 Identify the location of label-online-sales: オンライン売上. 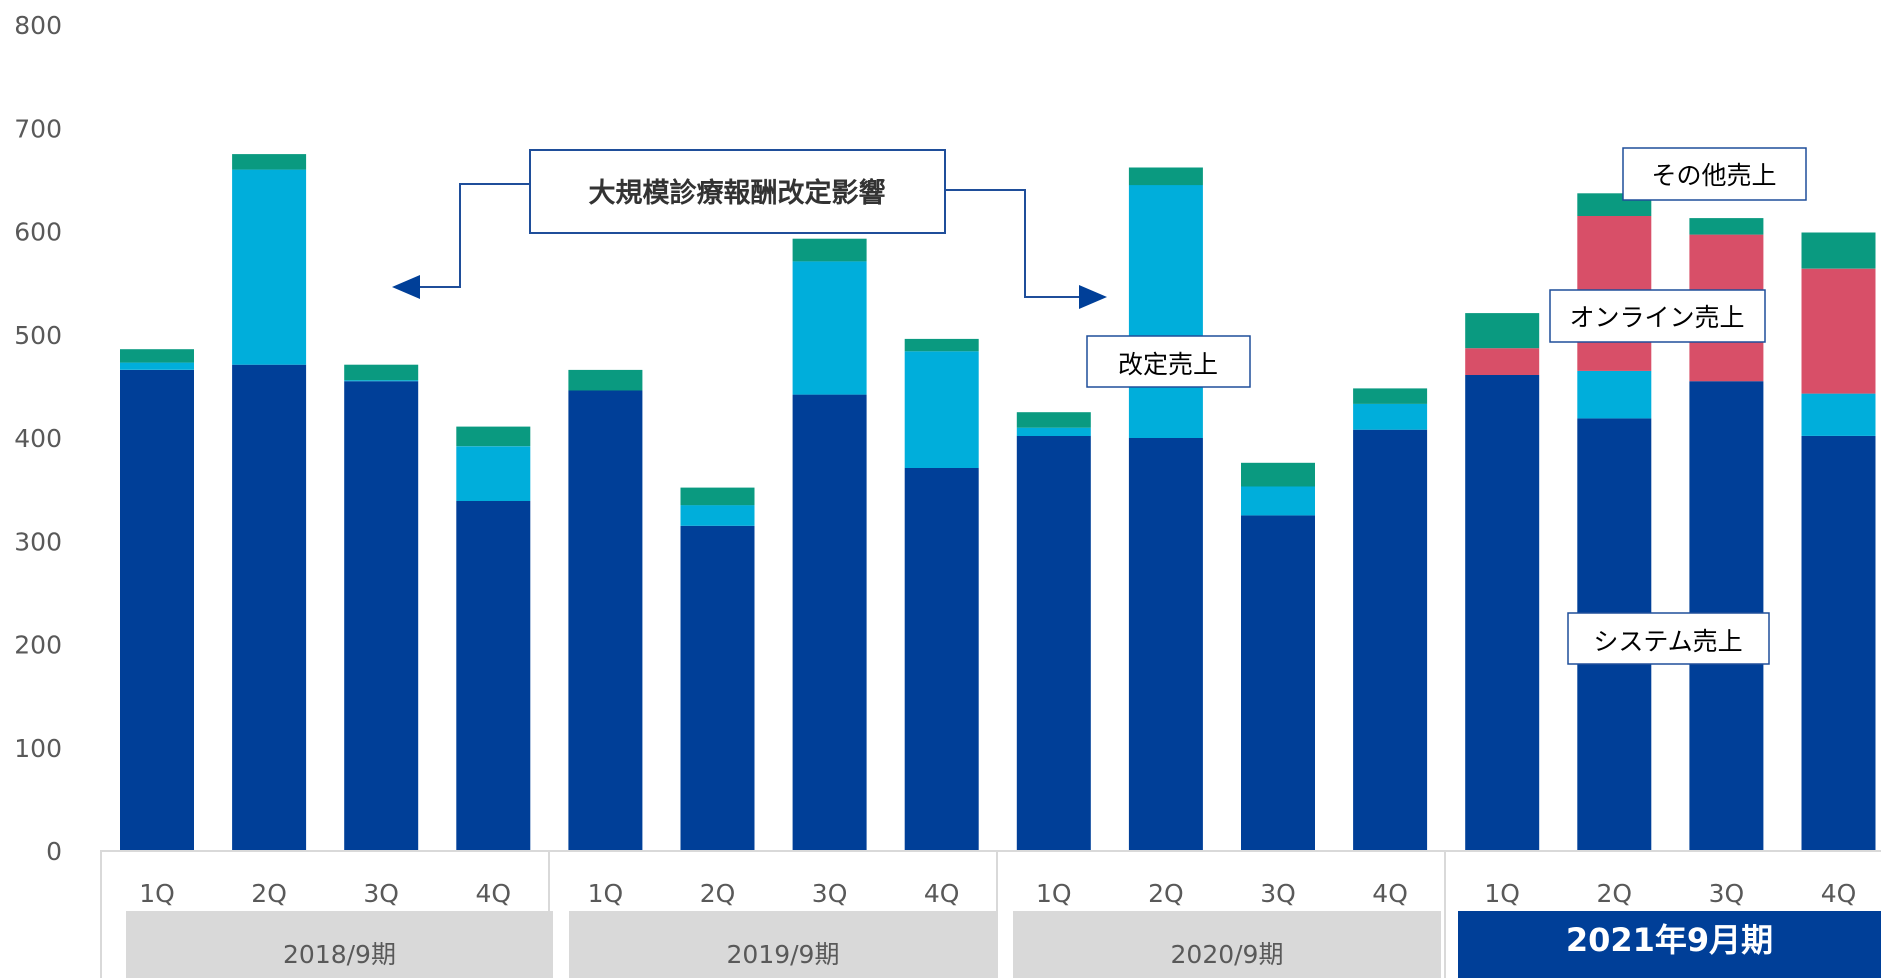
(1657, 316).